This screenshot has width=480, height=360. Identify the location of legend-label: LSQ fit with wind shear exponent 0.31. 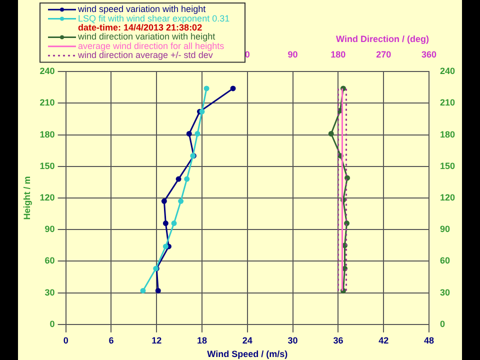
(154, 18).